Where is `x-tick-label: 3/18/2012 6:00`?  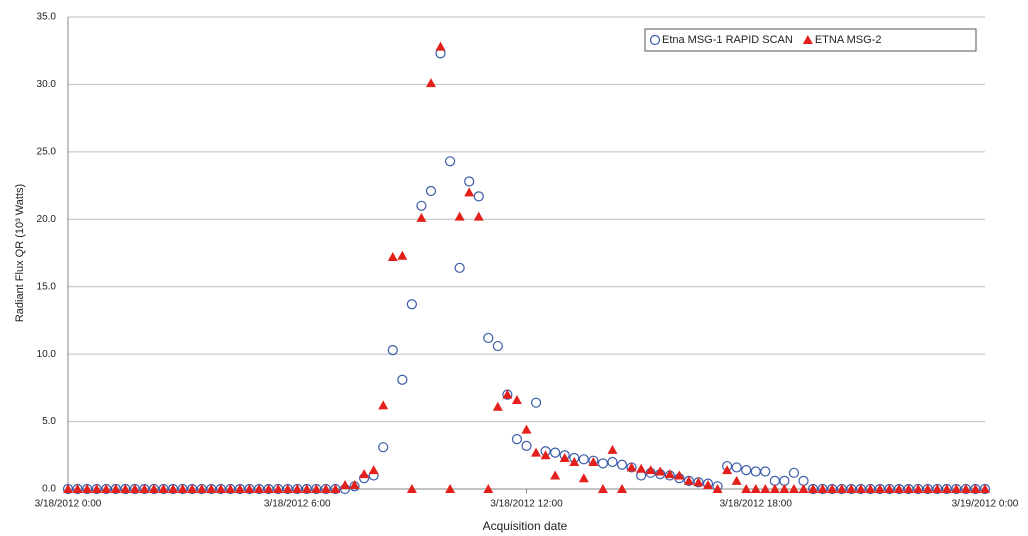 x-tick-label: 3/18/2012 6:00 is located at coordinates (297, 504).